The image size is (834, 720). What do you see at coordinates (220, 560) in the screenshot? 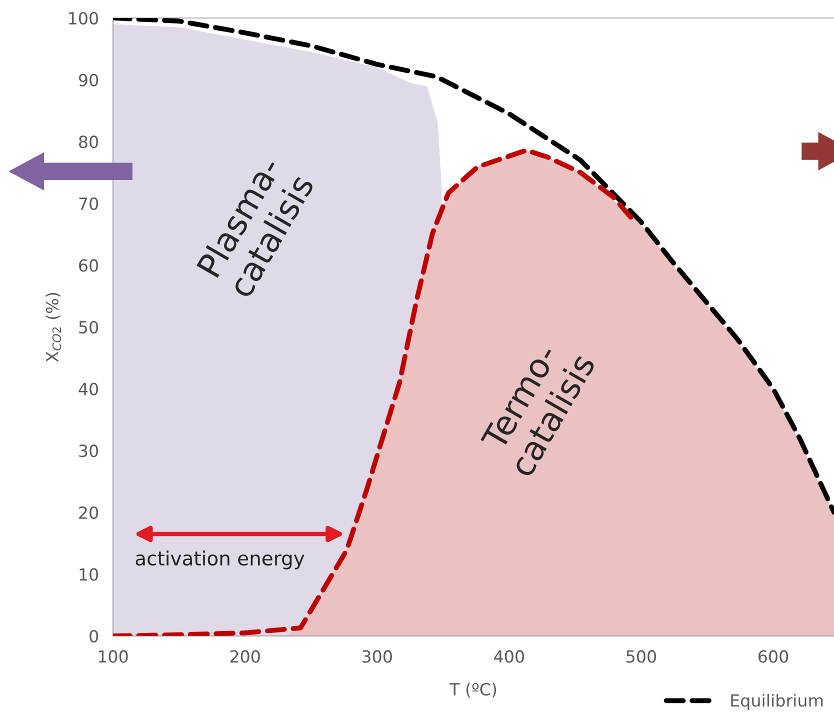
I see `annotation: activation energy` at bounding box center [220, 560].